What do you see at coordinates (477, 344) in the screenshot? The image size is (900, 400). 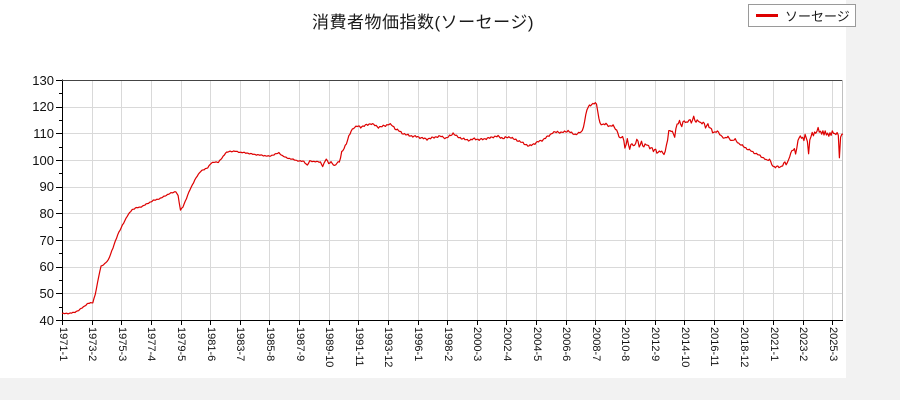 I see `x-axis-tick-label: 2000-3` at bounding box center [477, 344].